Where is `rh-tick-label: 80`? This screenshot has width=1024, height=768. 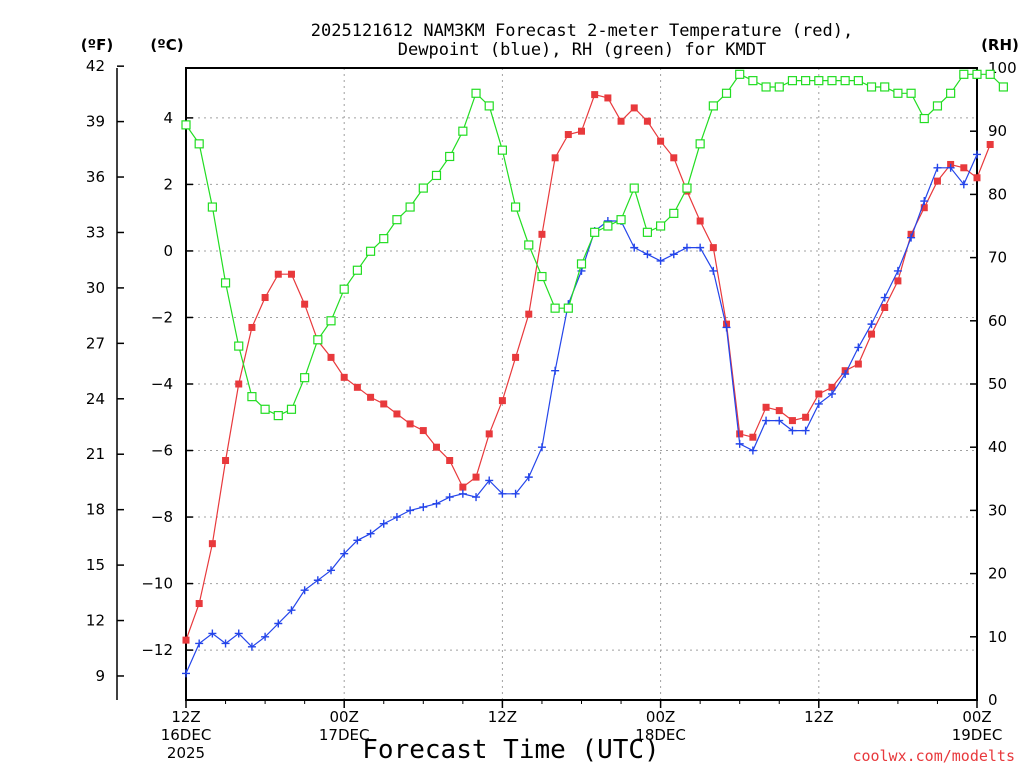
rh-tick-label: 80 is located at coordinates (997, 194).